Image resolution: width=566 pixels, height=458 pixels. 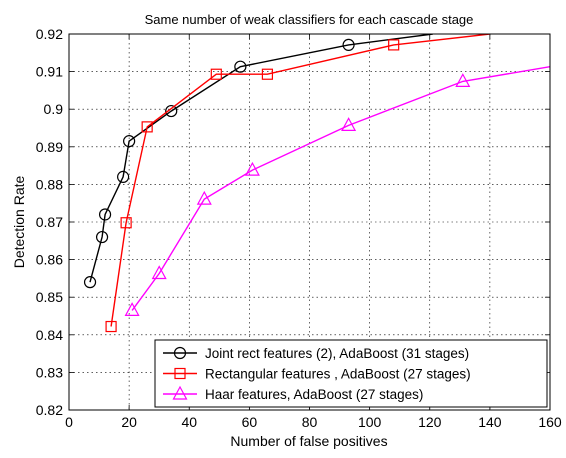 I want to click on legend-label: Haar features, AdaBoost (27 stages), so click(x=314, y=394).